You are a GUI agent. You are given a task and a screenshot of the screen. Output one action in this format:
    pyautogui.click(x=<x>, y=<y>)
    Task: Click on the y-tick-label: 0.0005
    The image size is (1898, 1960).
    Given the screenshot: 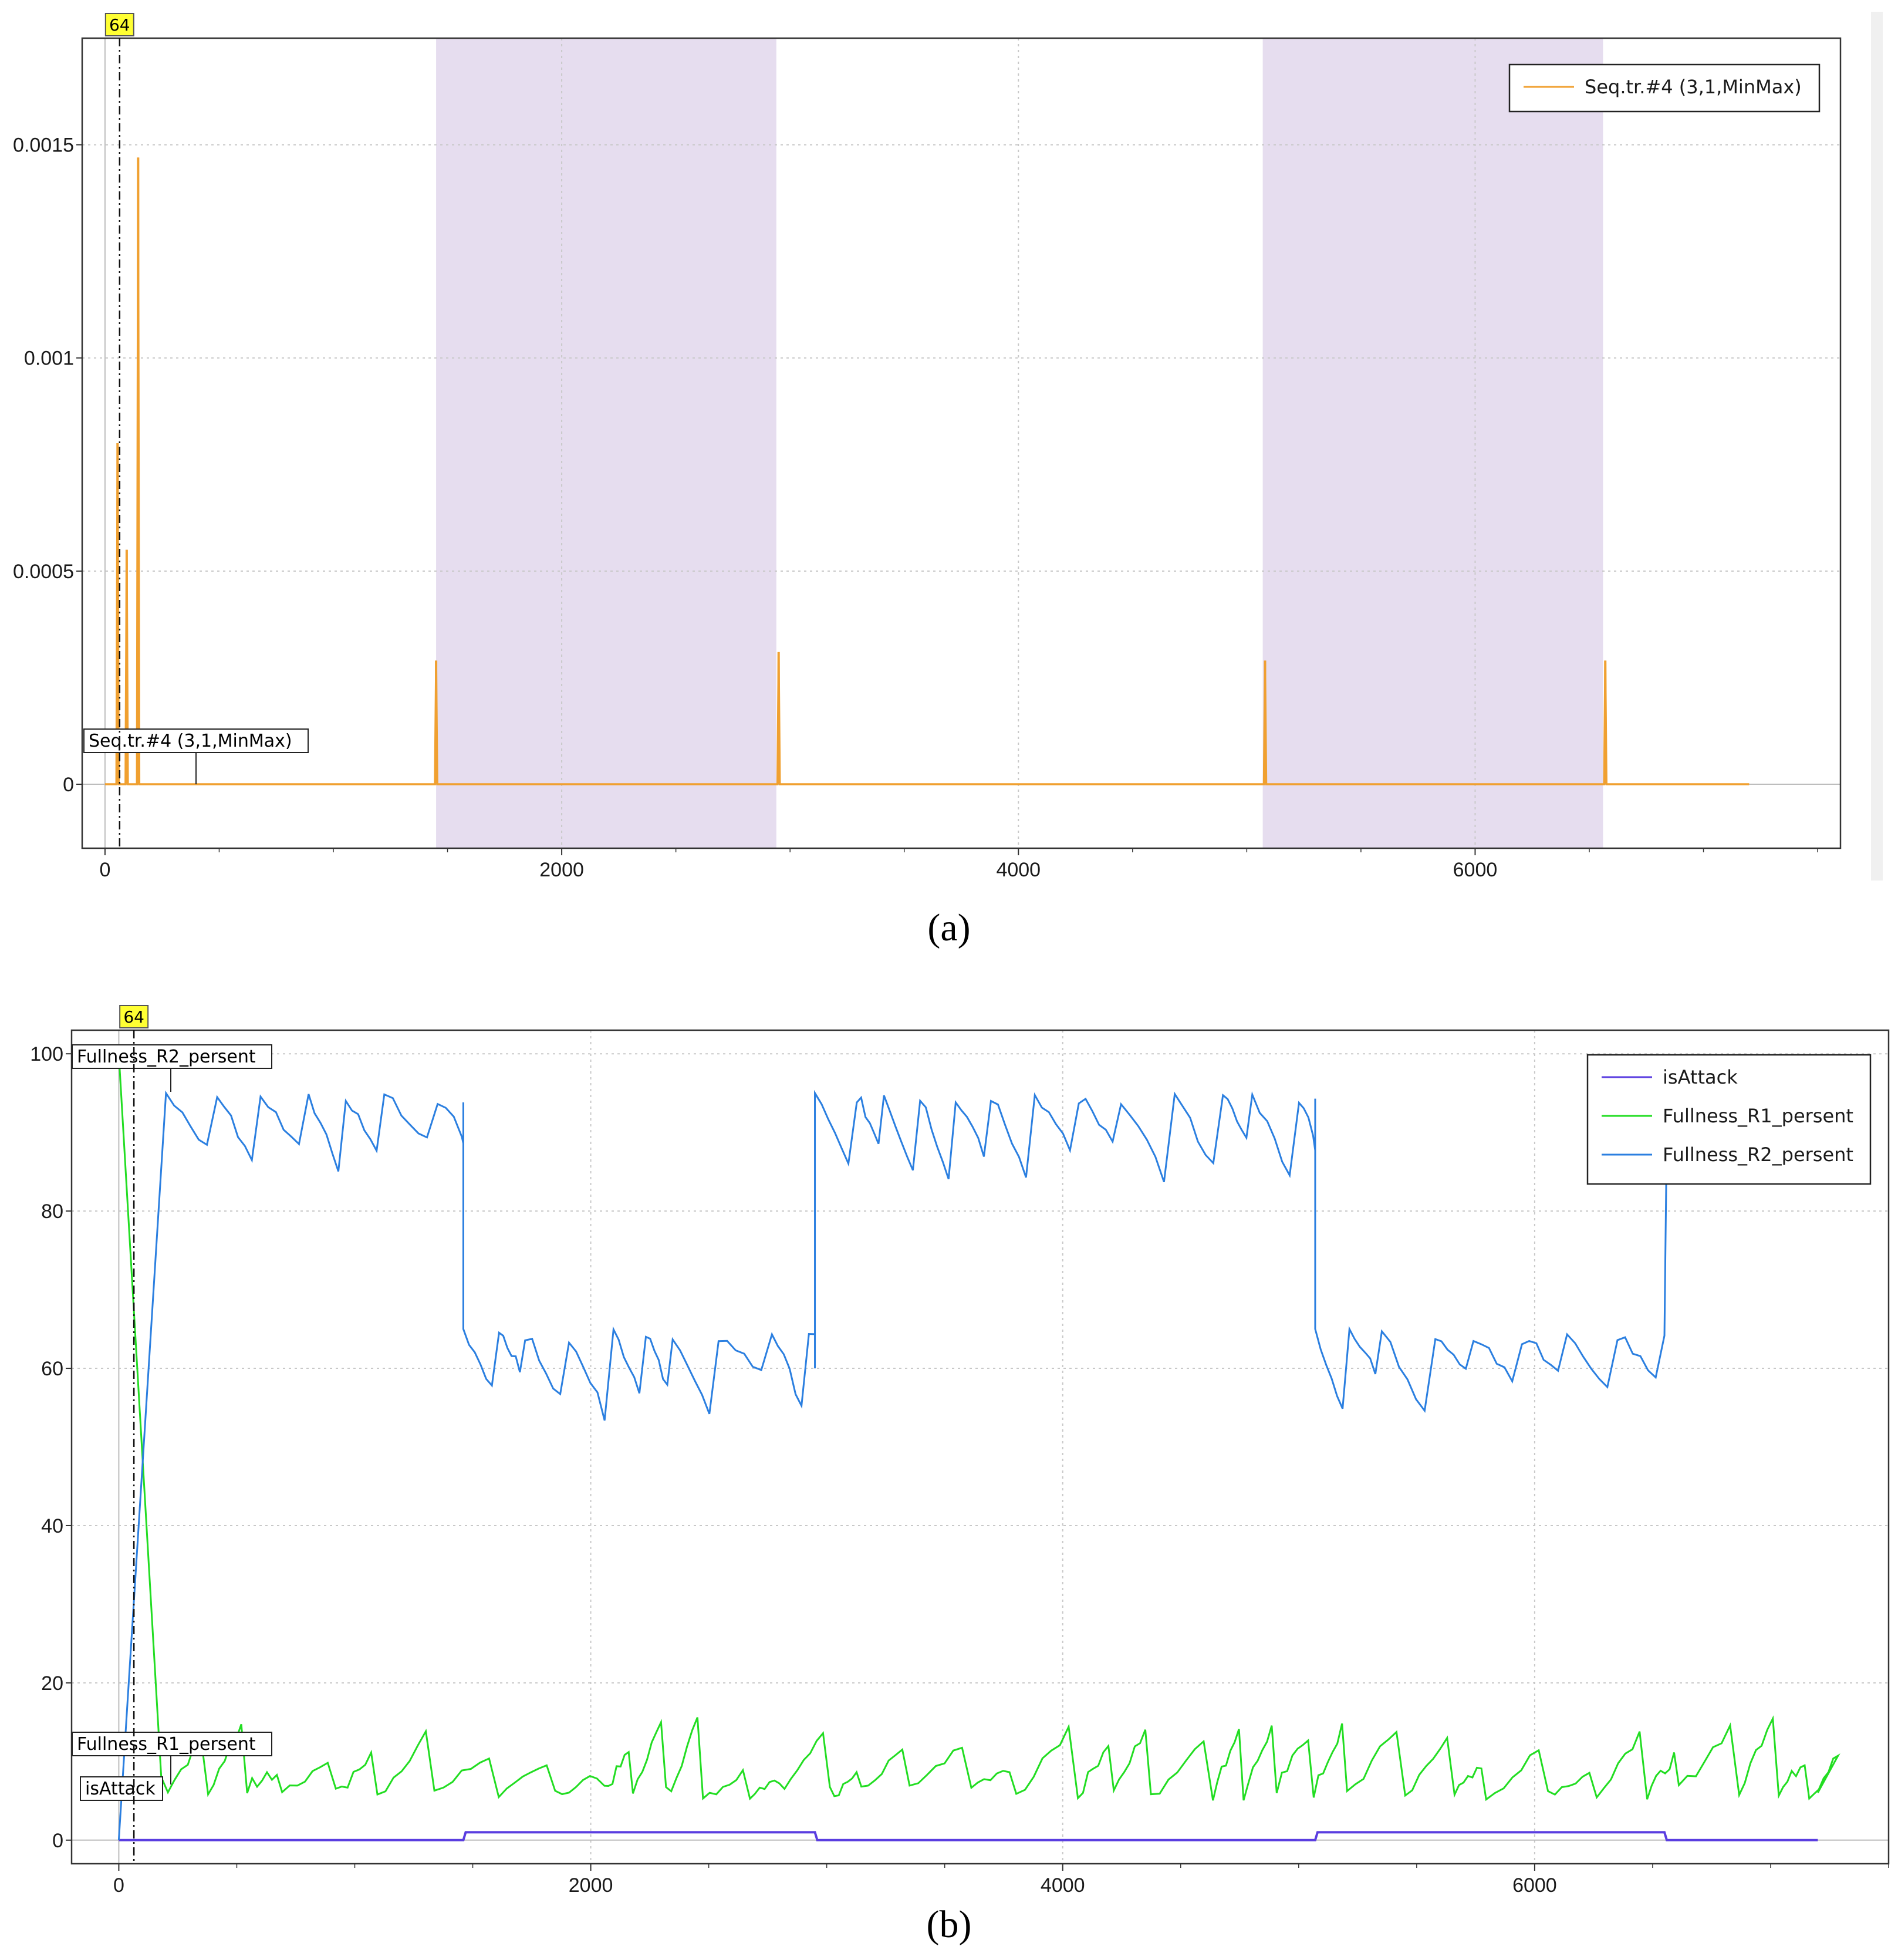 What is the action you would take?
    pyautogui.click(x=44, y=572)
    